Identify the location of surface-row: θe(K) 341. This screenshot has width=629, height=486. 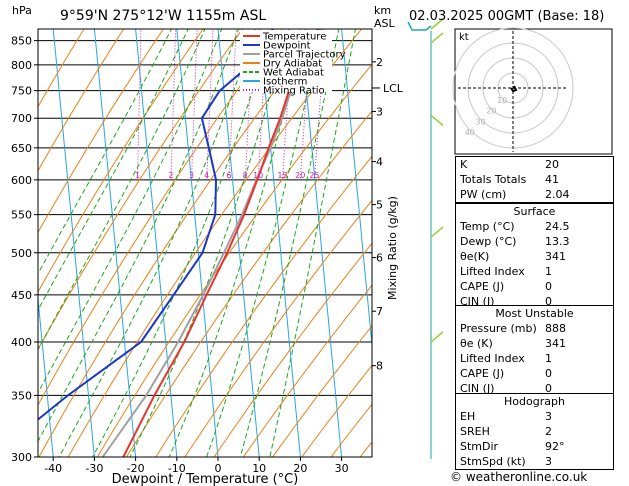
(534, 256).